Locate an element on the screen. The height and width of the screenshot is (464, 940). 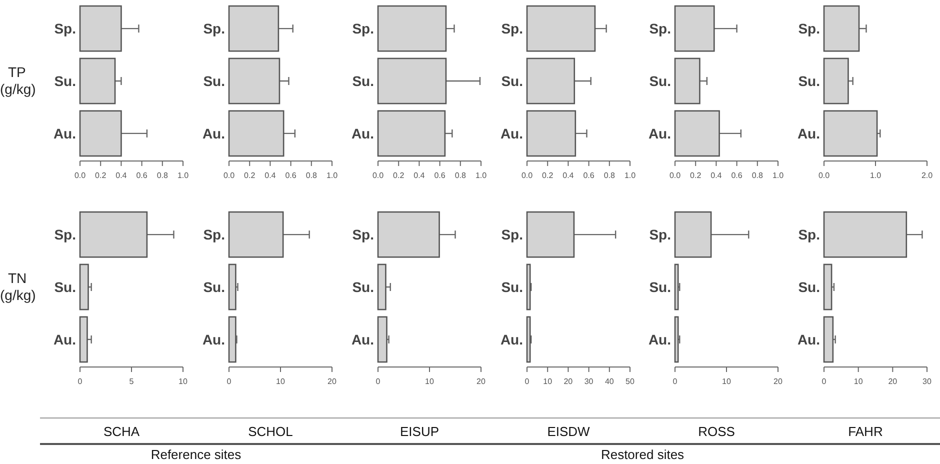
x-tick-label: 30 is located at coordinates (589, 381).